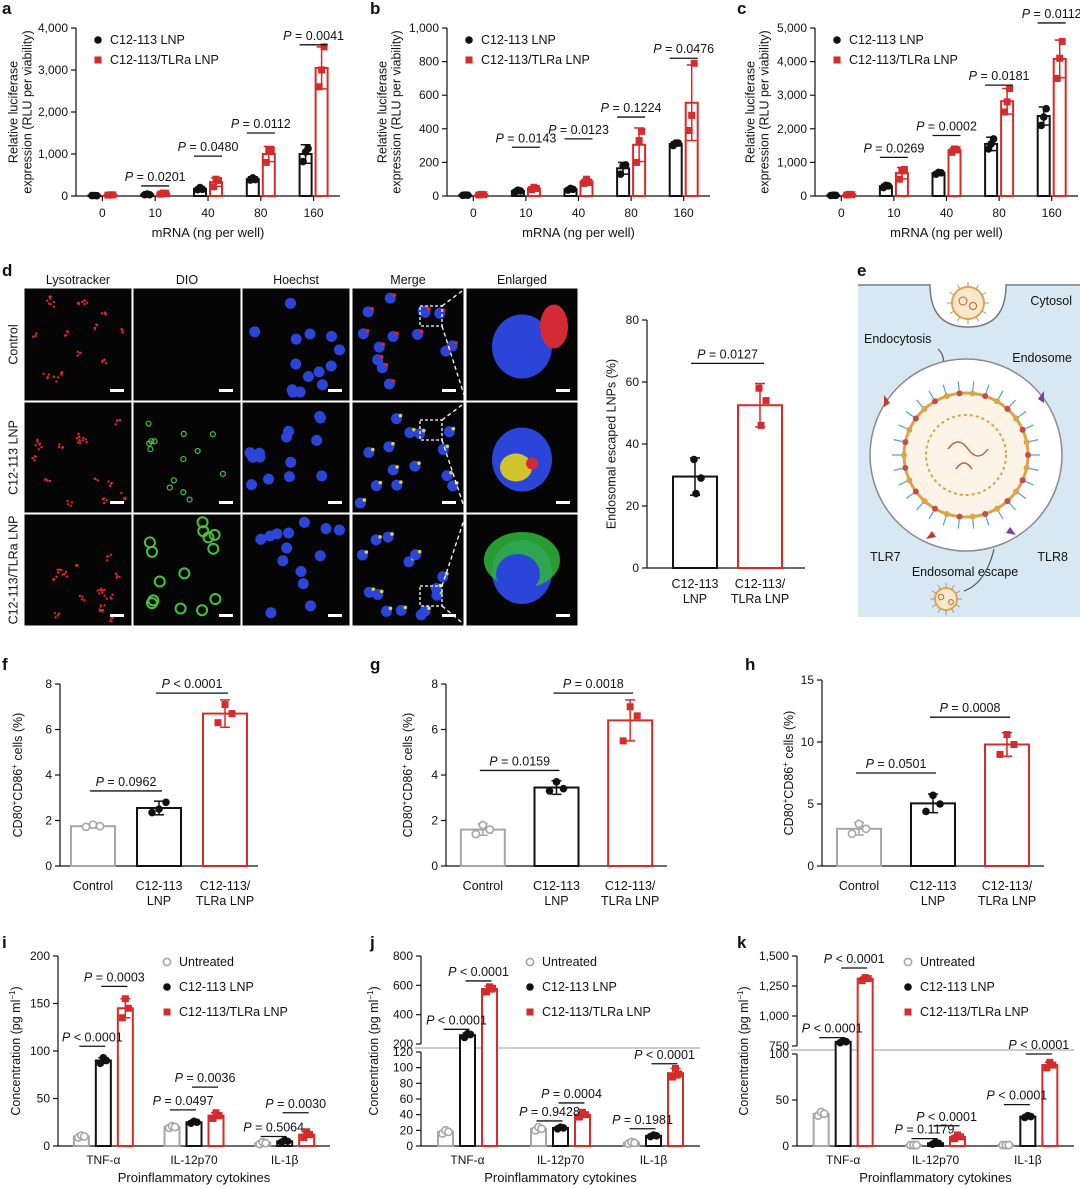  What do you see at coordinates (518, 40) in the screenshot?
I see `legend-label: C12-113 LNP` at bounding box center [518, 40].